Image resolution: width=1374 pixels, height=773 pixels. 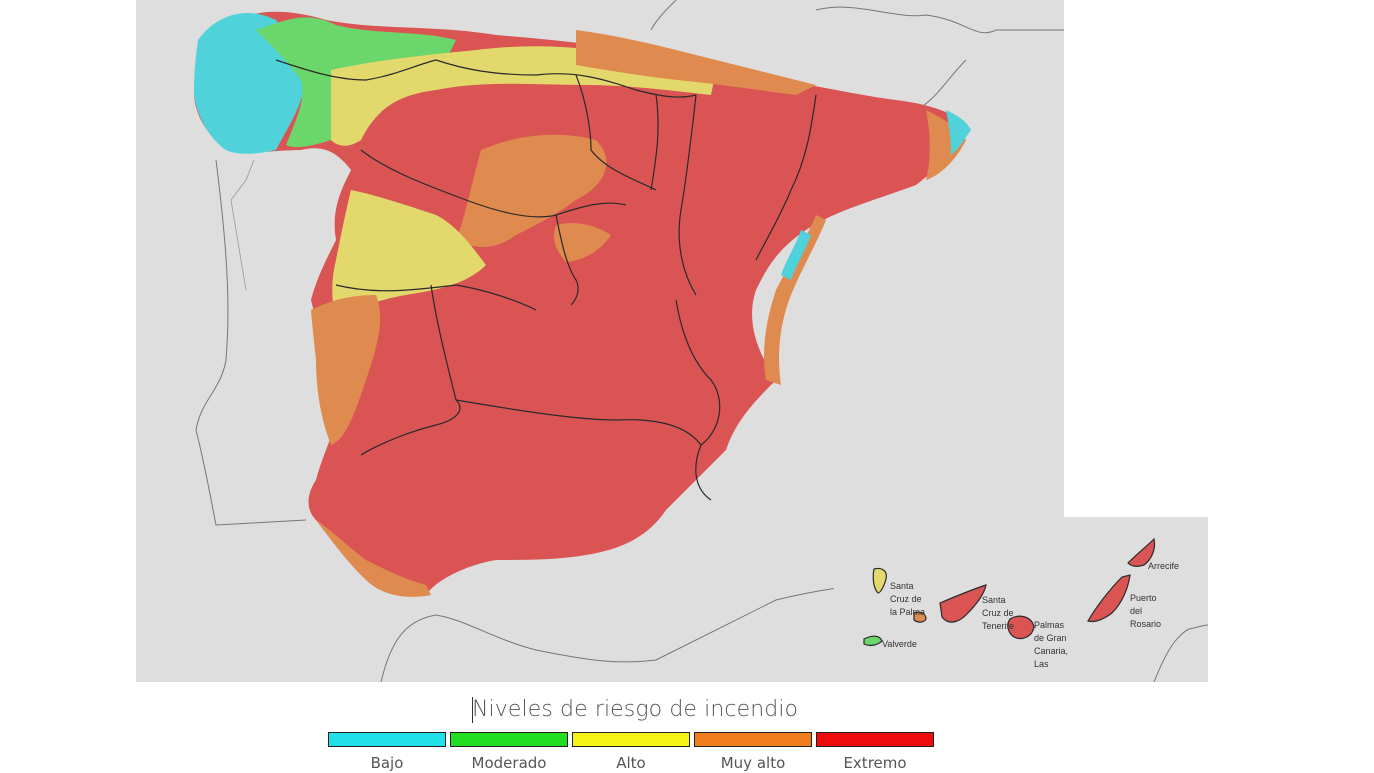 I want to click on text-cursor, so click(x=472, y=710).